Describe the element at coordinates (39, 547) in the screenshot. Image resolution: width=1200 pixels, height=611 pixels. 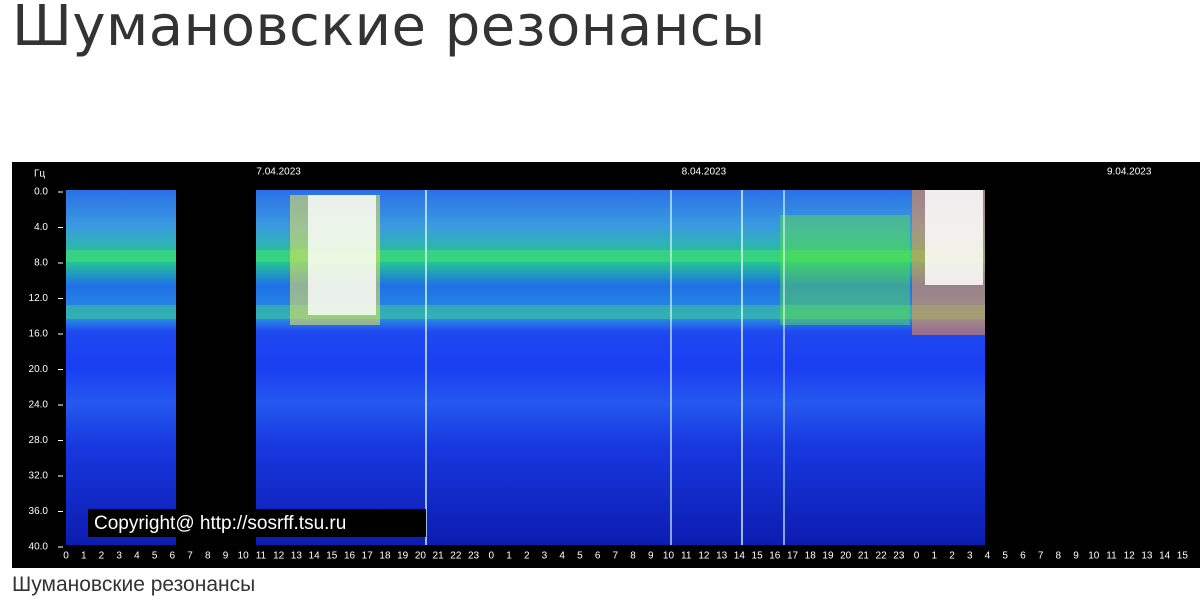
I see `y-label: 40.0` at that location.